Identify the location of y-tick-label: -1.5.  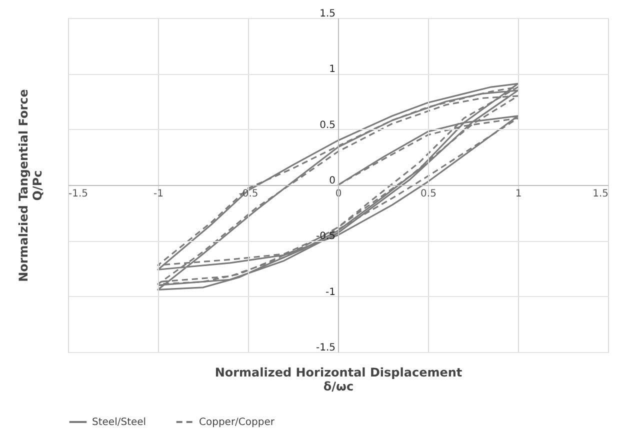
(326, 348).